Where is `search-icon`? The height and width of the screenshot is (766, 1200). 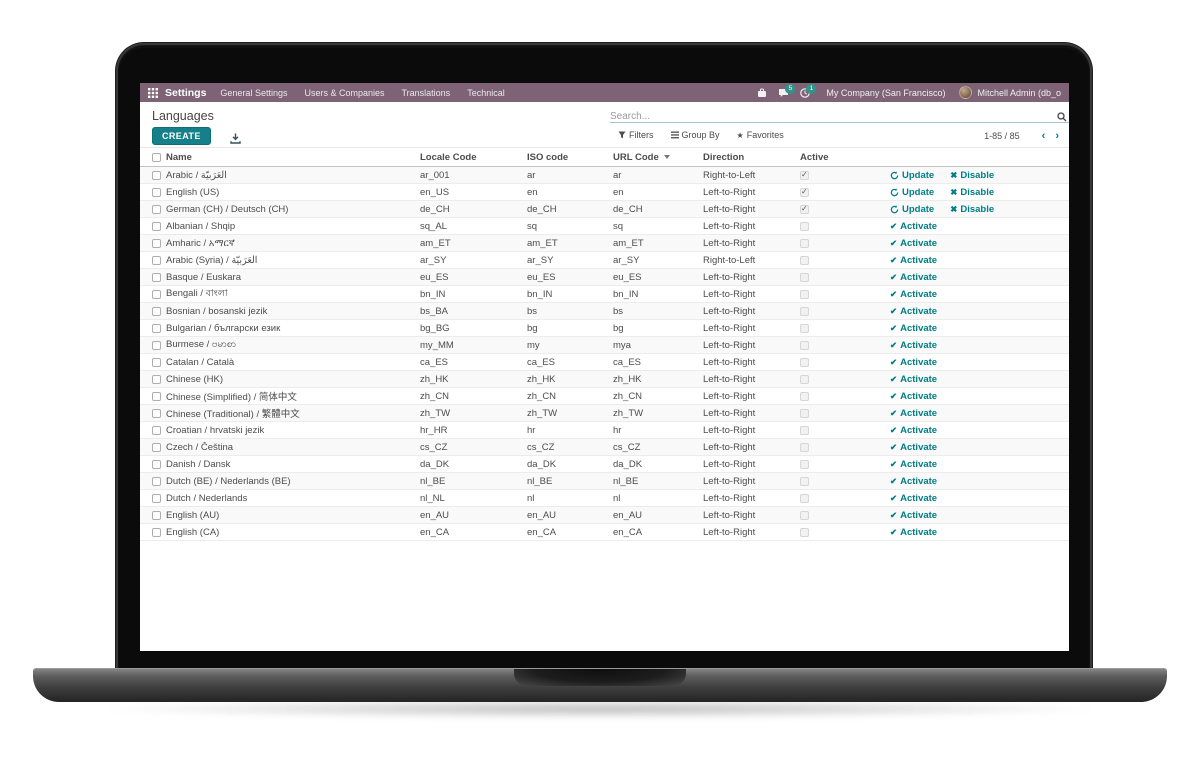
search-icon is located at coordinates (1062, 118).